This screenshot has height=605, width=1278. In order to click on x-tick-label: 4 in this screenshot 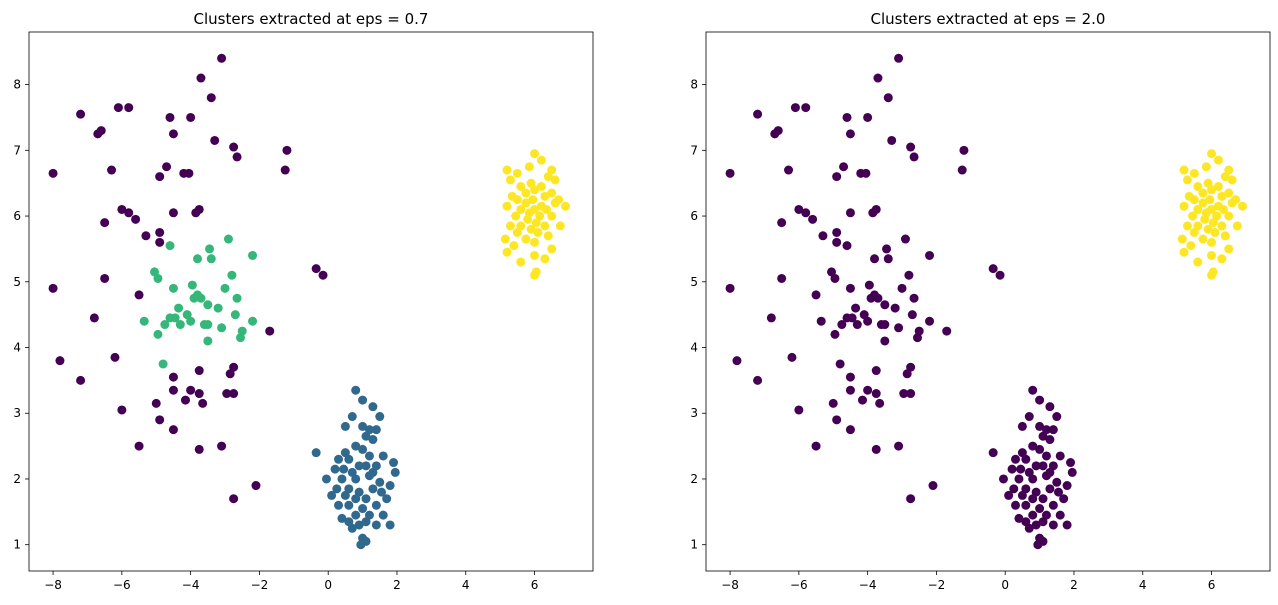, I will do `click(466, 585)`.